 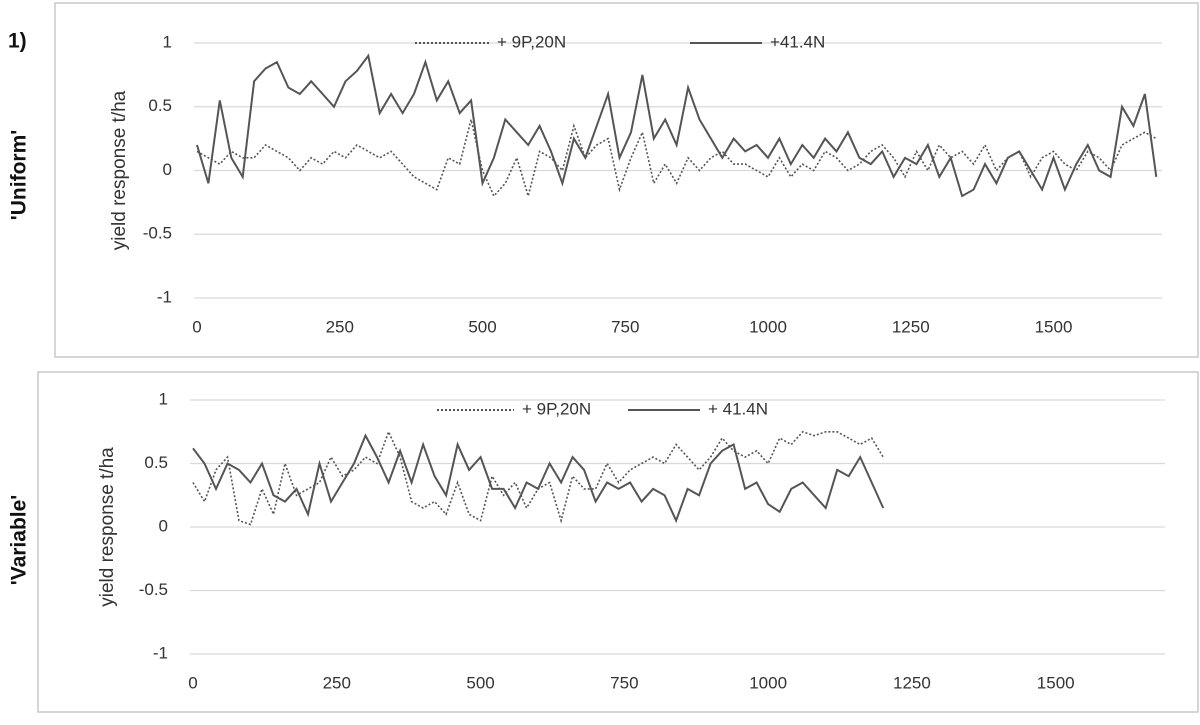 What do you see at coordinates (738, 408) in the screenshot?
I see `legend-label: + 41.4N` at bounding box center [738, 408].